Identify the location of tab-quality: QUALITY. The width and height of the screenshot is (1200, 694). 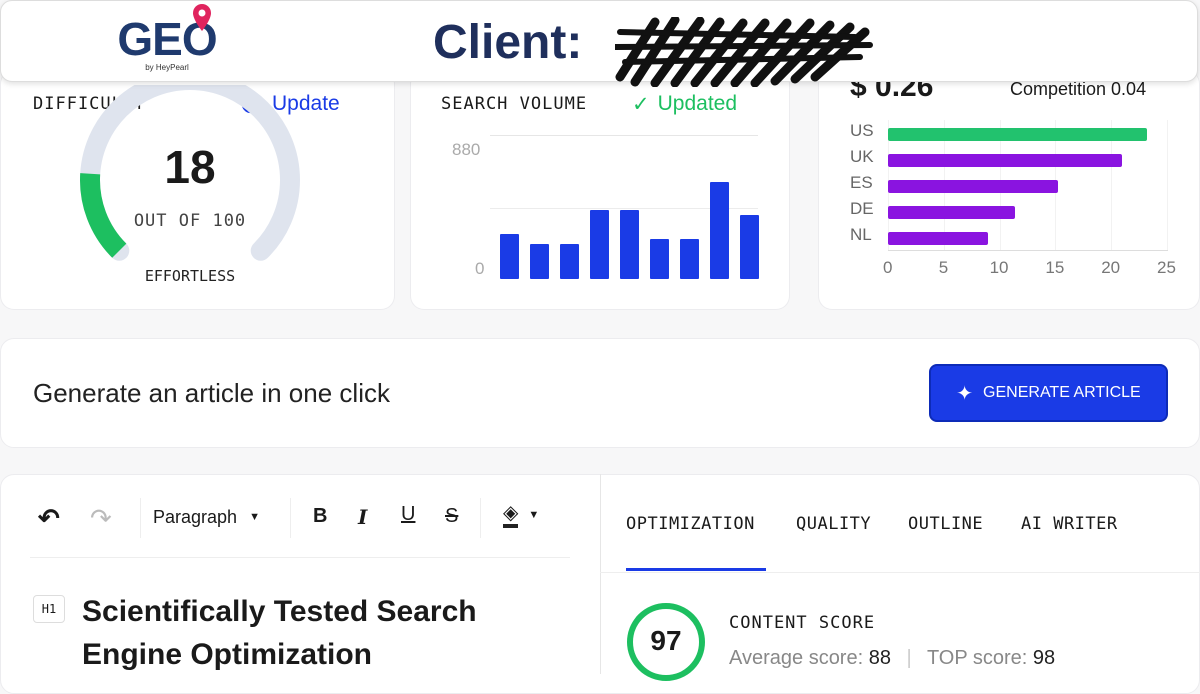
(834, 524).